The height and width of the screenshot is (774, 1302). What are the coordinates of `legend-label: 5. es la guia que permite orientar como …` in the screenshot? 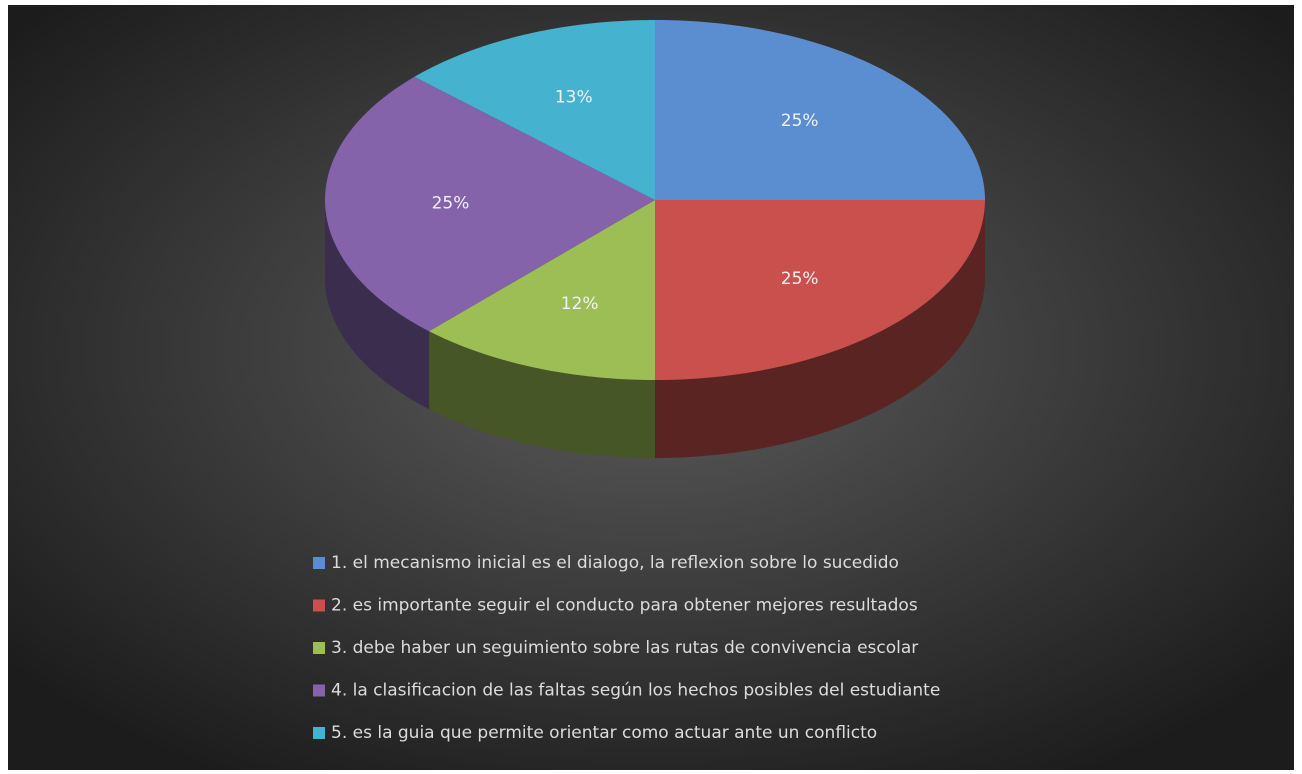 It's located at (604, 733).